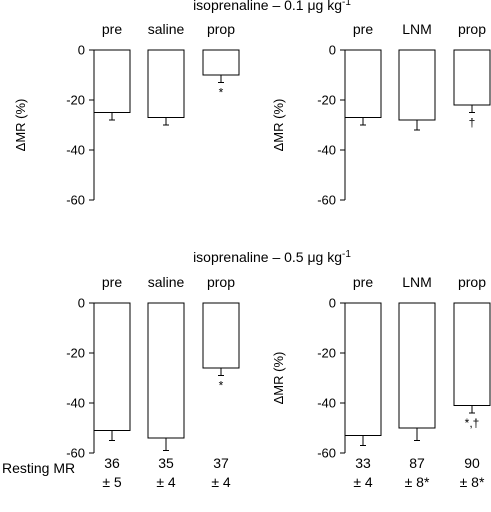 This screenshot has height=512, width=491. What do you see at coordinates (221, 463) in the screenshot?
I see `resting-mr-mean: 37` at bounding box center [221, 463].